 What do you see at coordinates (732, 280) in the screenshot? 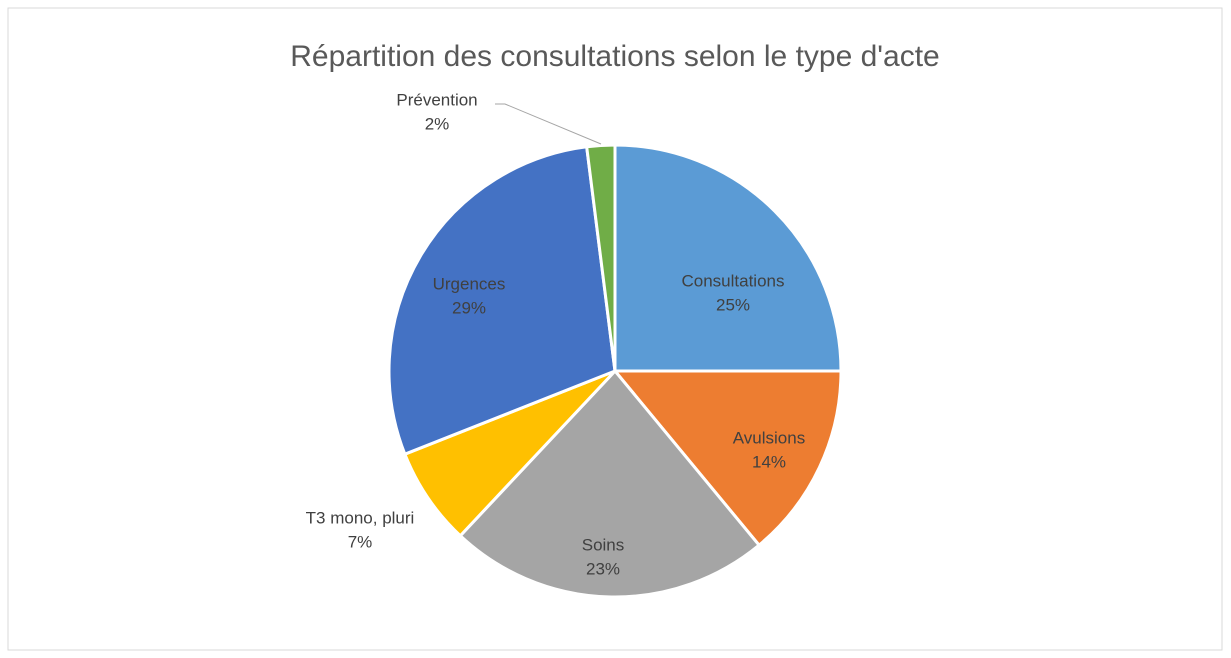
I see `slice-category-label: Consultations` at bounding box center [732, 280].